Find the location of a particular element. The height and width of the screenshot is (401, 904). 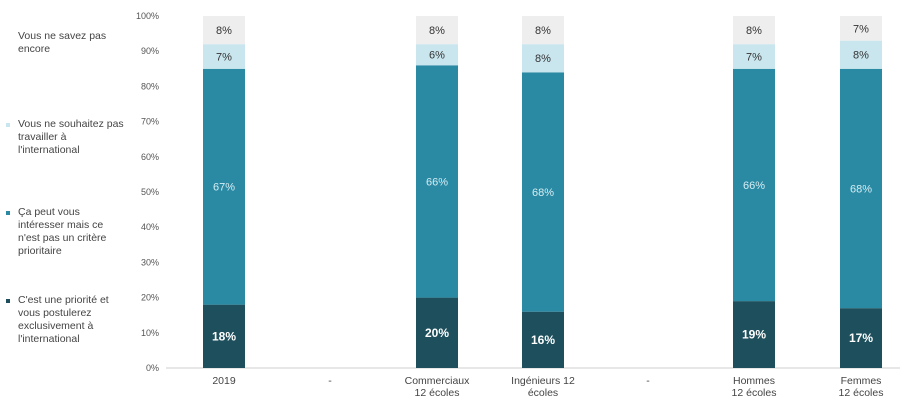

data-label: 16% is located at coordinates (543, 340).